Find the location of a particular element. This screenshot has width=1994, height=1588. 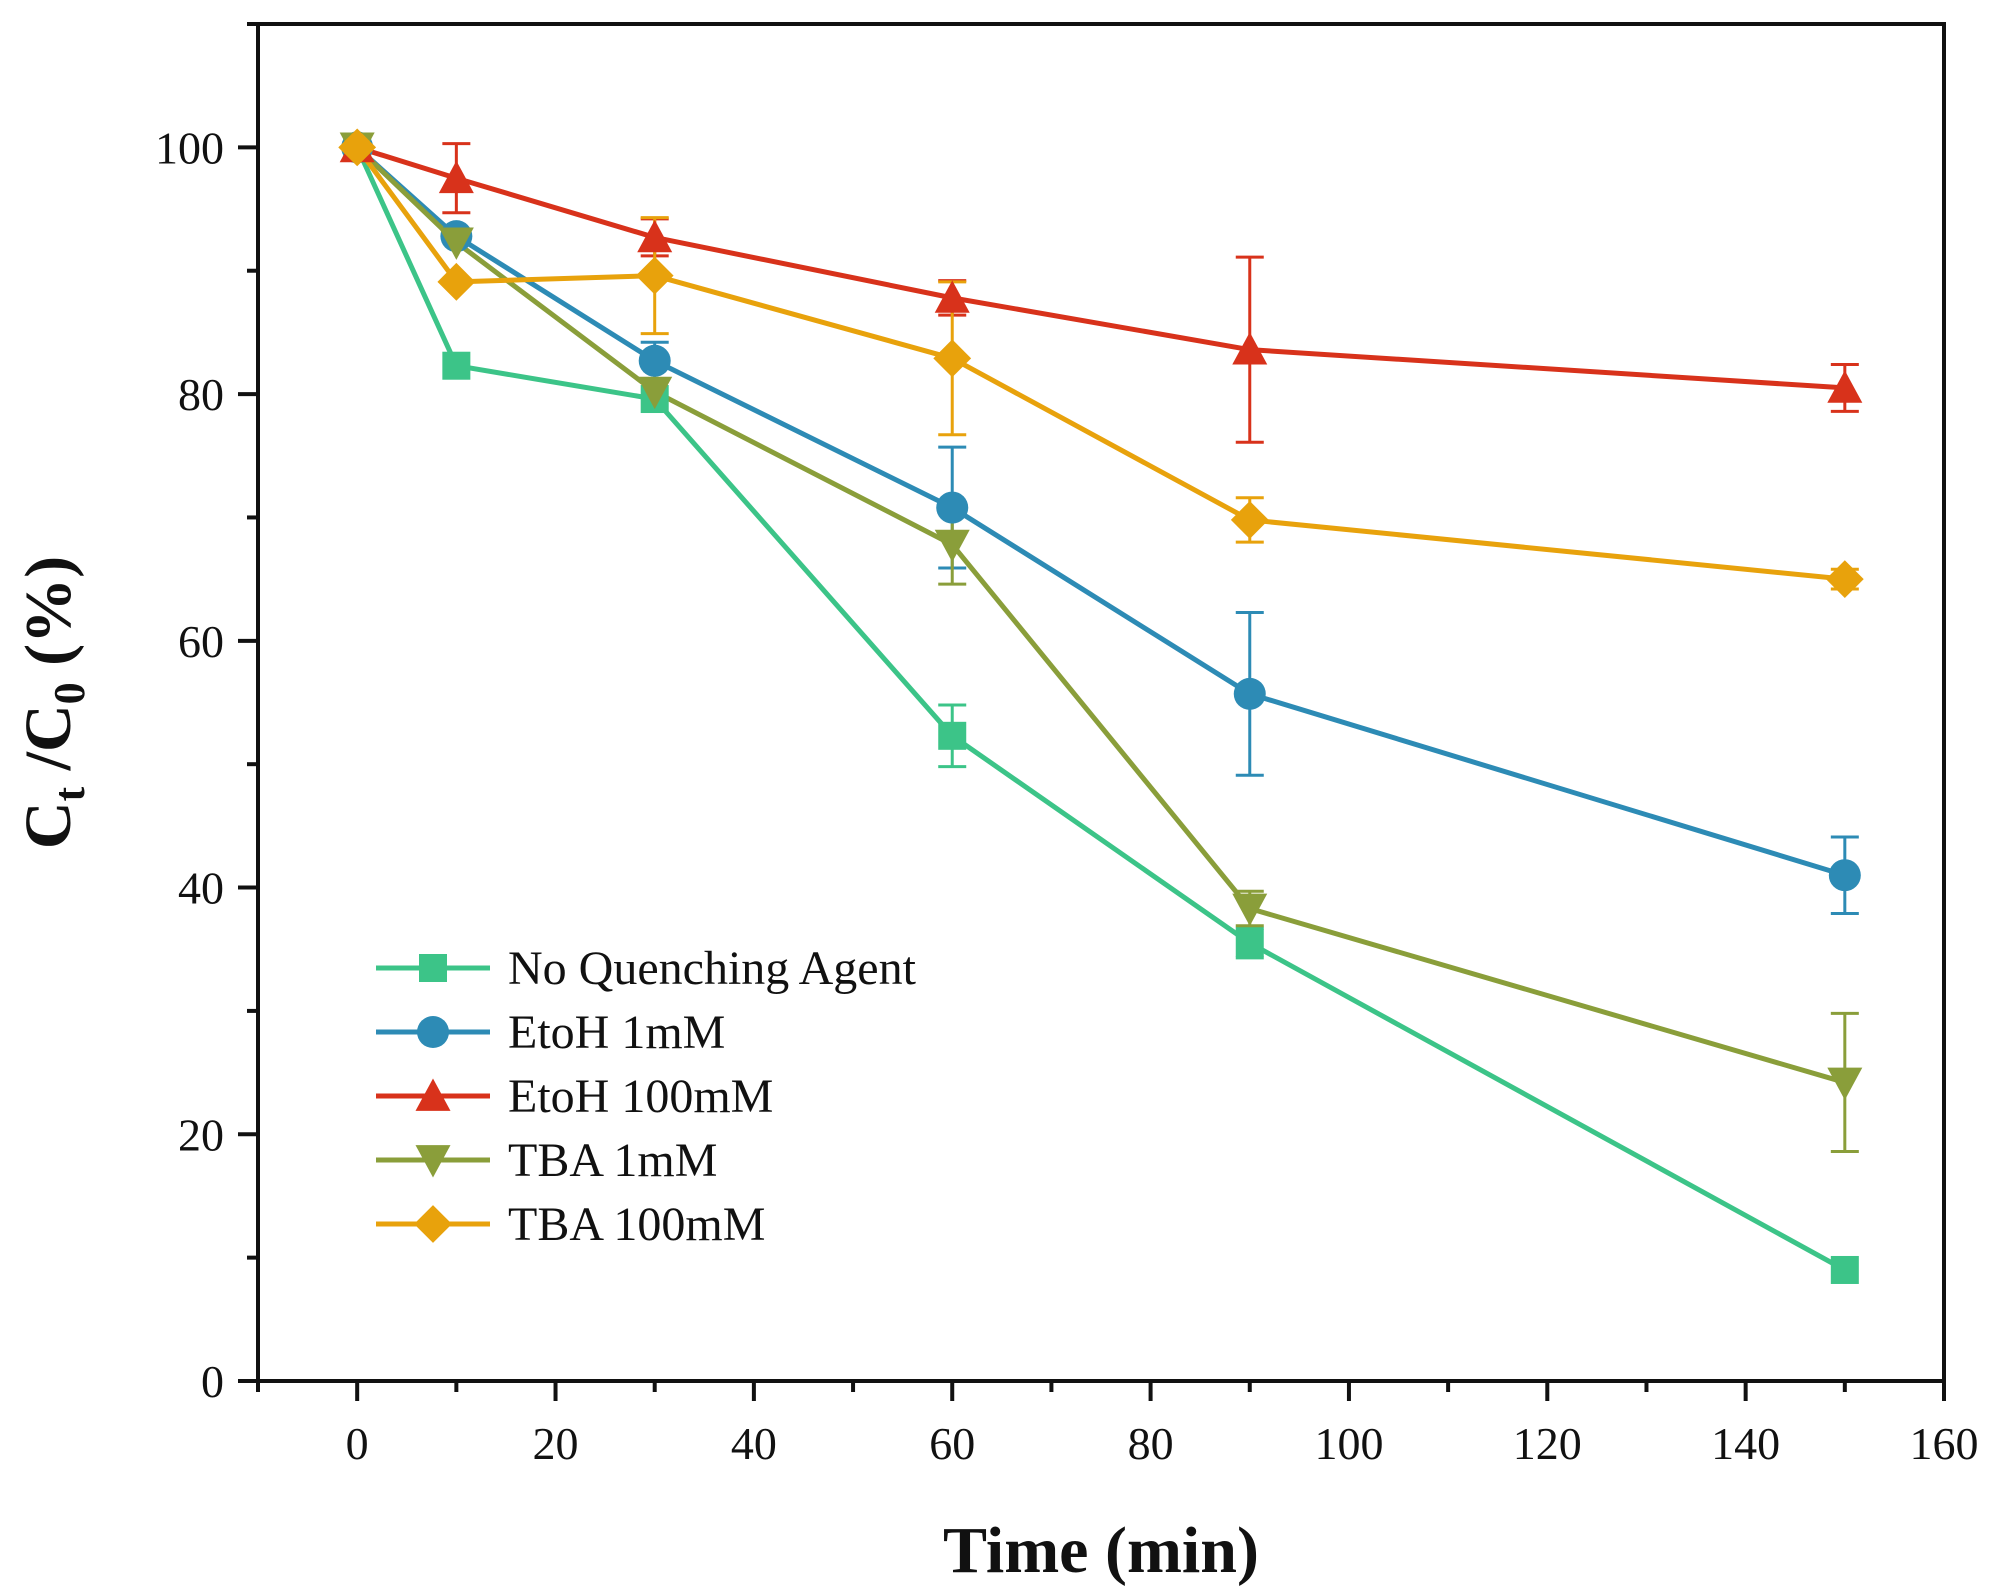

y-axis-title-suffix: (%) is located at coordinates (48, 619).